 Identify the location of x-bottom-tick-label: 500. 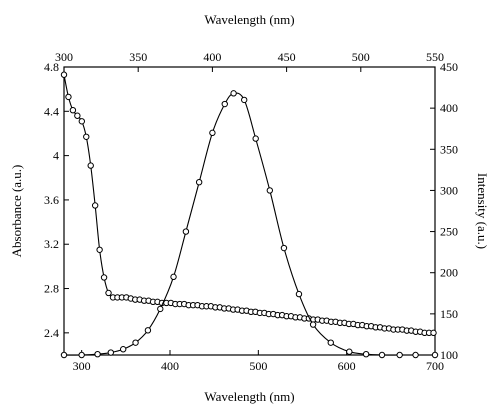
(258, 366).